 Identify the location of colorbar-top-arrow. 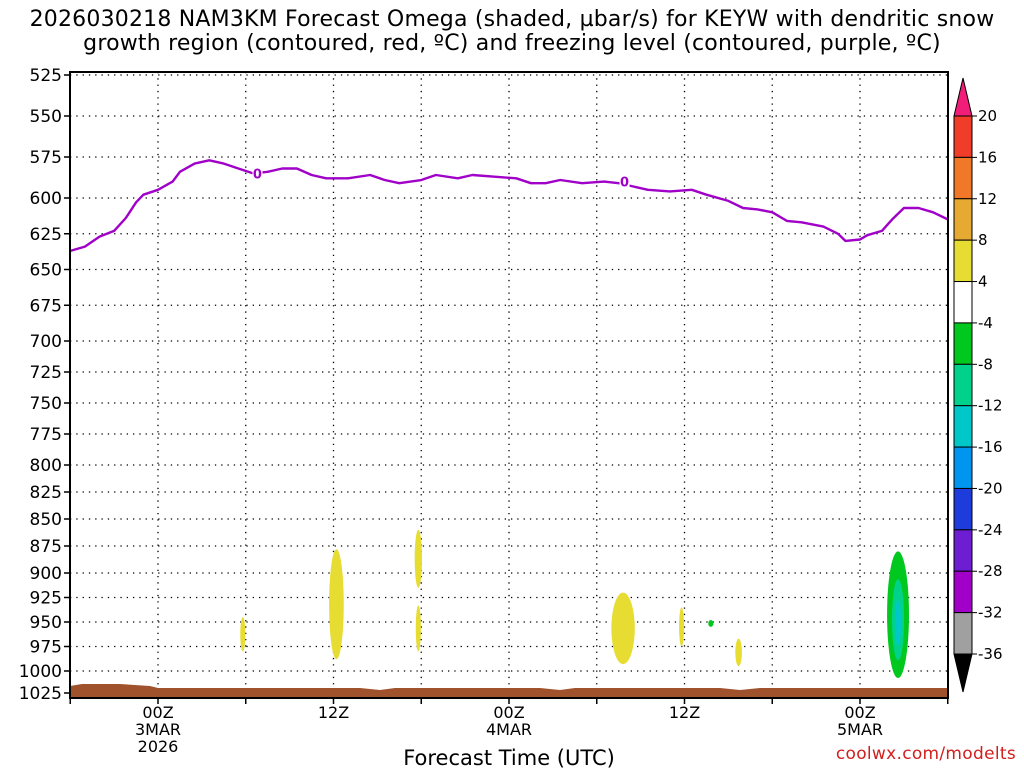
(963, 97).